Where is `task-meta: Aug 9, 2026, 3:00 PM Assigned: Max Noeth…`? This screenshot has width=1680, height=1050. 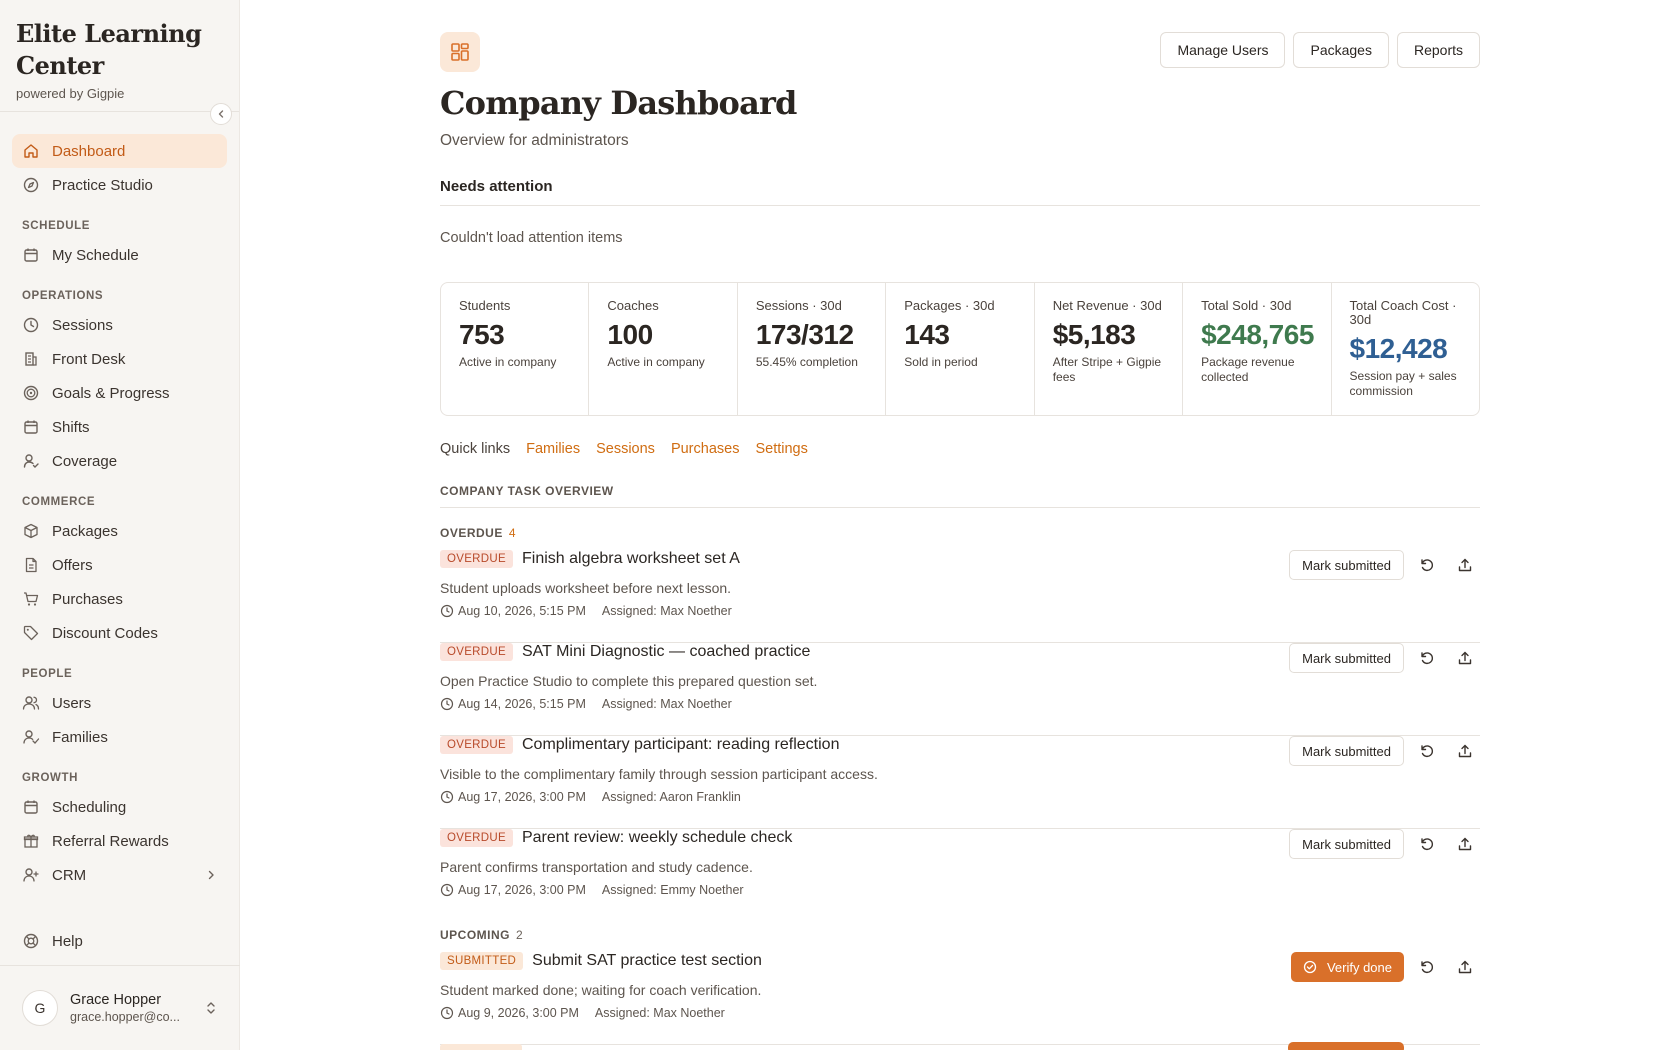 task-meta: Aug 9, 2026, 3:00 PM Assigned: Max Noeth… is located at coordinates (582, 1013).